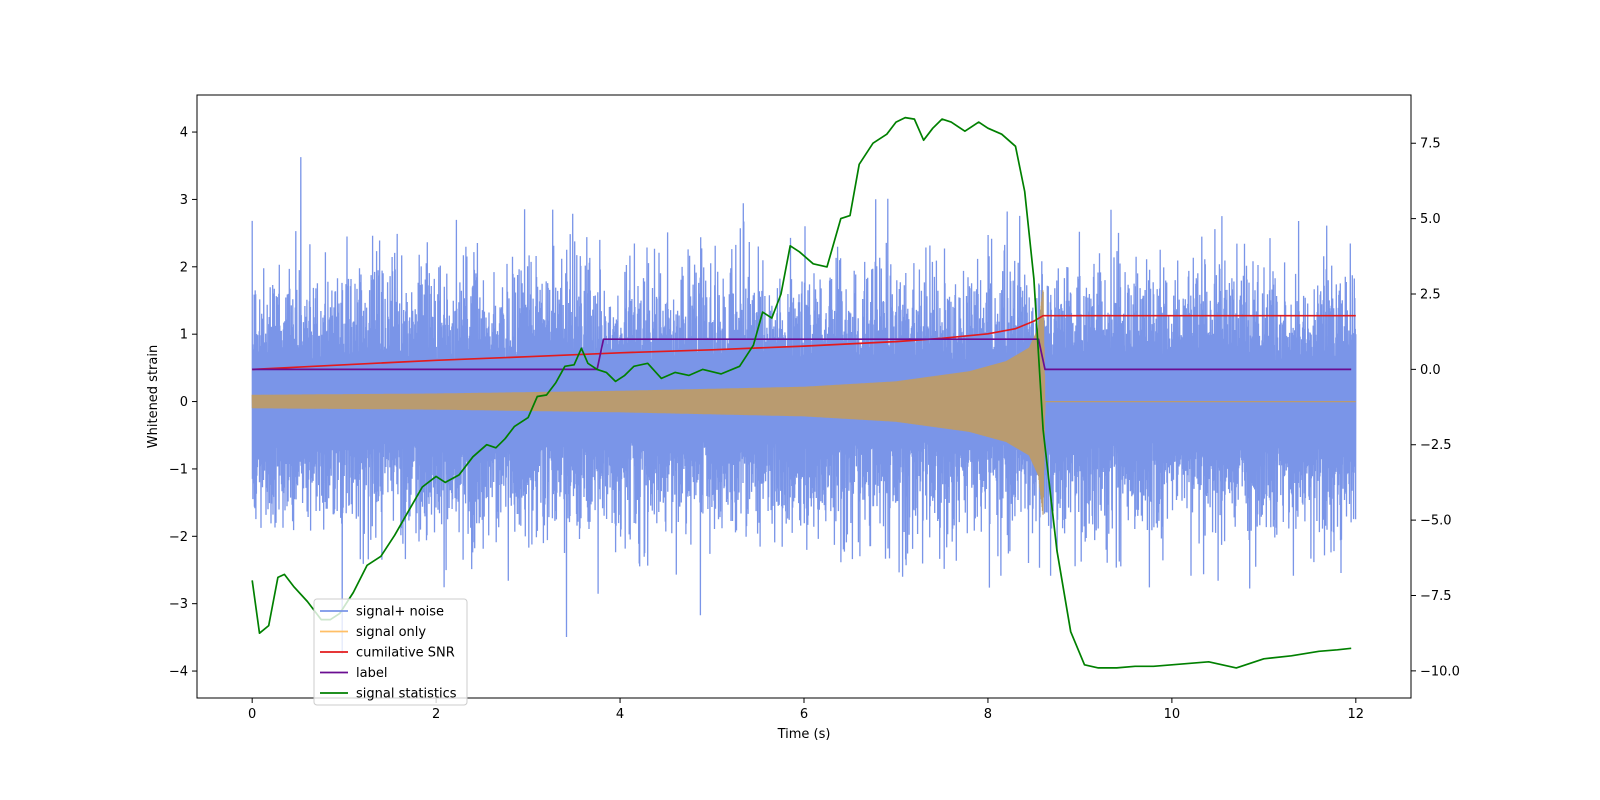 This screenshot has width=1600, height=800. What do you see at coordinates (1172, 714) in the screenshot?
I see `x-tick-label: 10` at bounding box center [1172, 714].